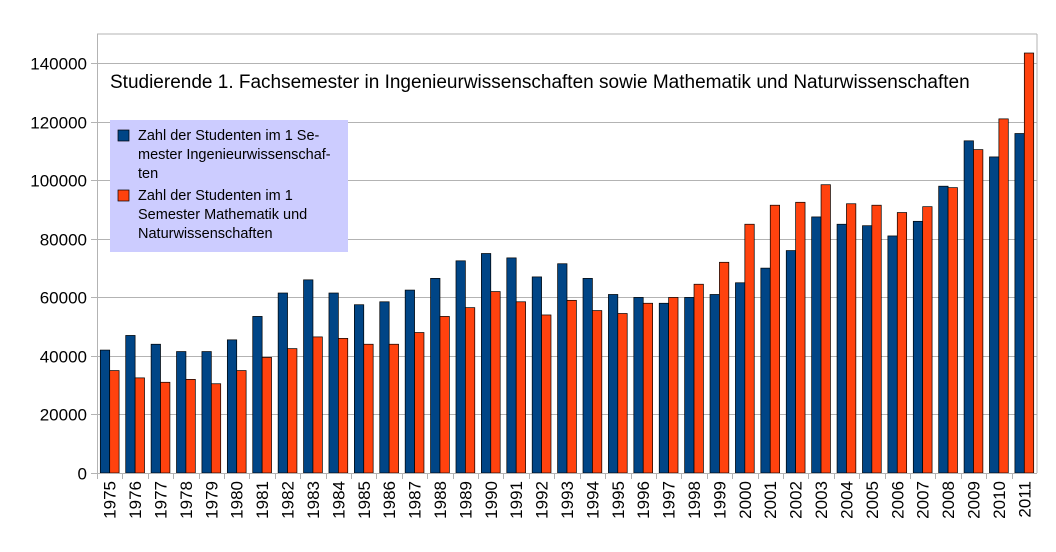  What do you see at coordinates (384, 387) in the screenshot?
I see `bar-ingenieur-1986` at bounding box center [384, 387].